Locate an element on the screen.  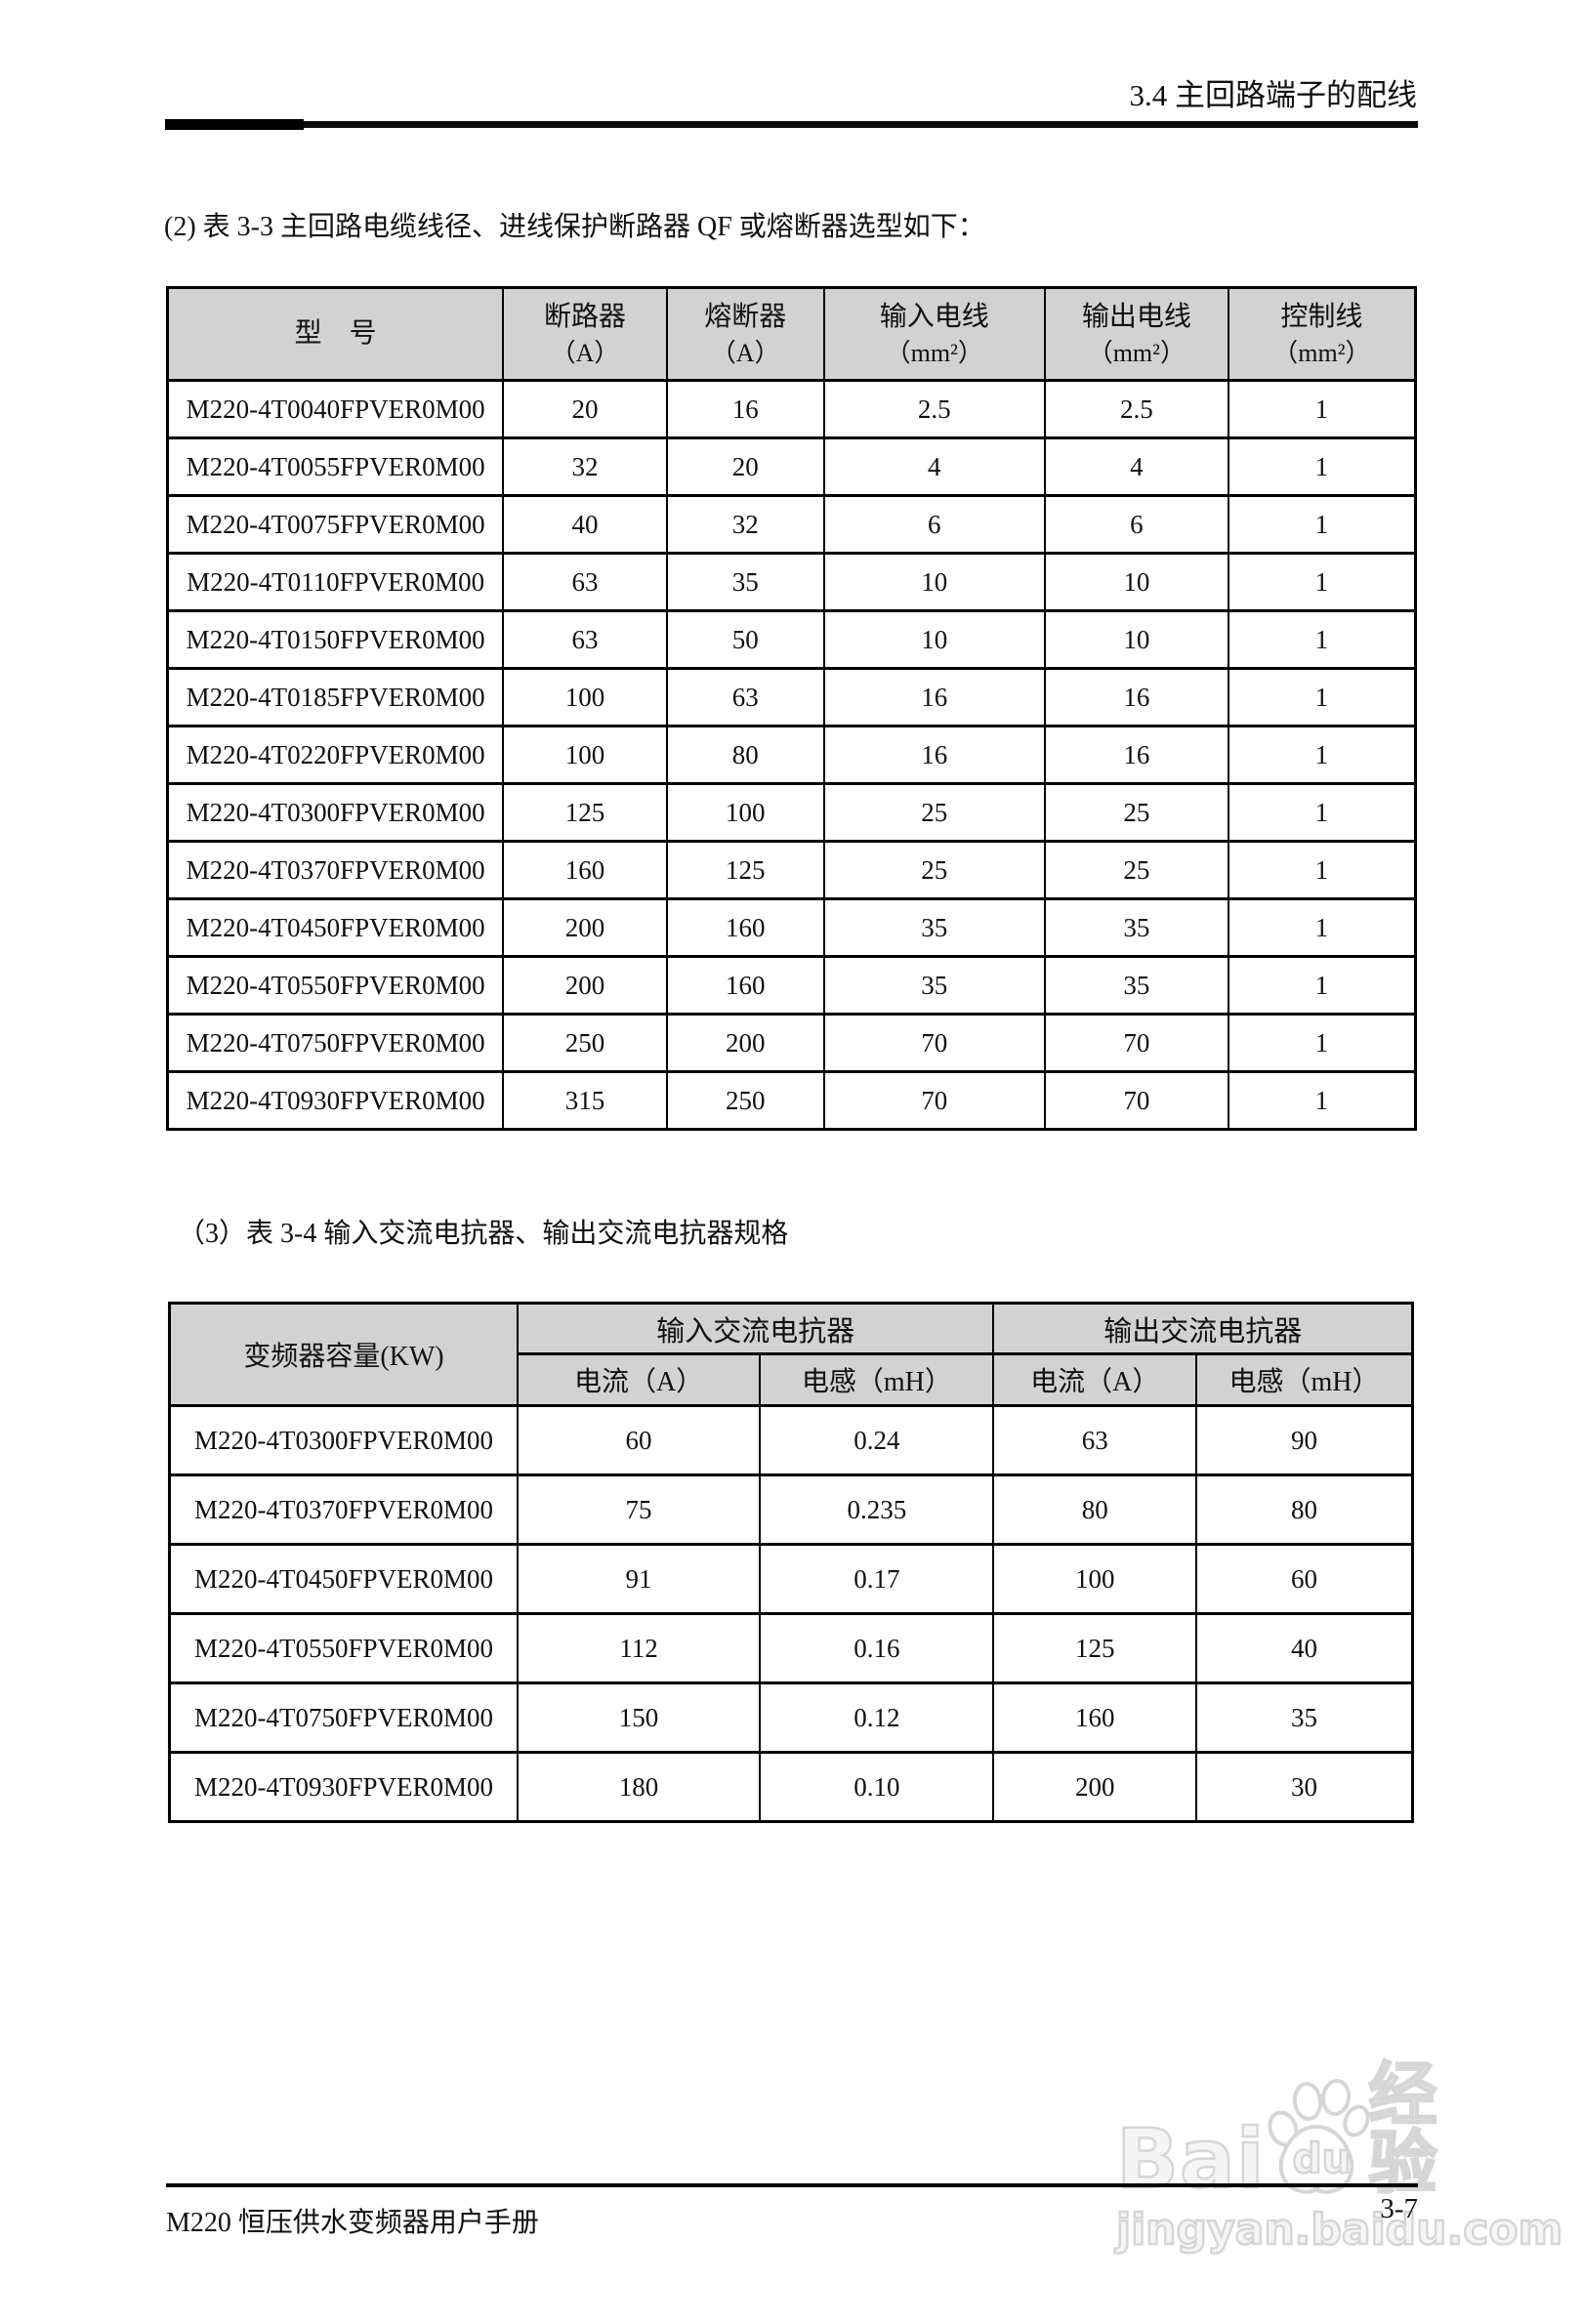
table-row: M220-4T0450FPVER0M00 200 160 35 35 1 is located at coordinates (791, 927).